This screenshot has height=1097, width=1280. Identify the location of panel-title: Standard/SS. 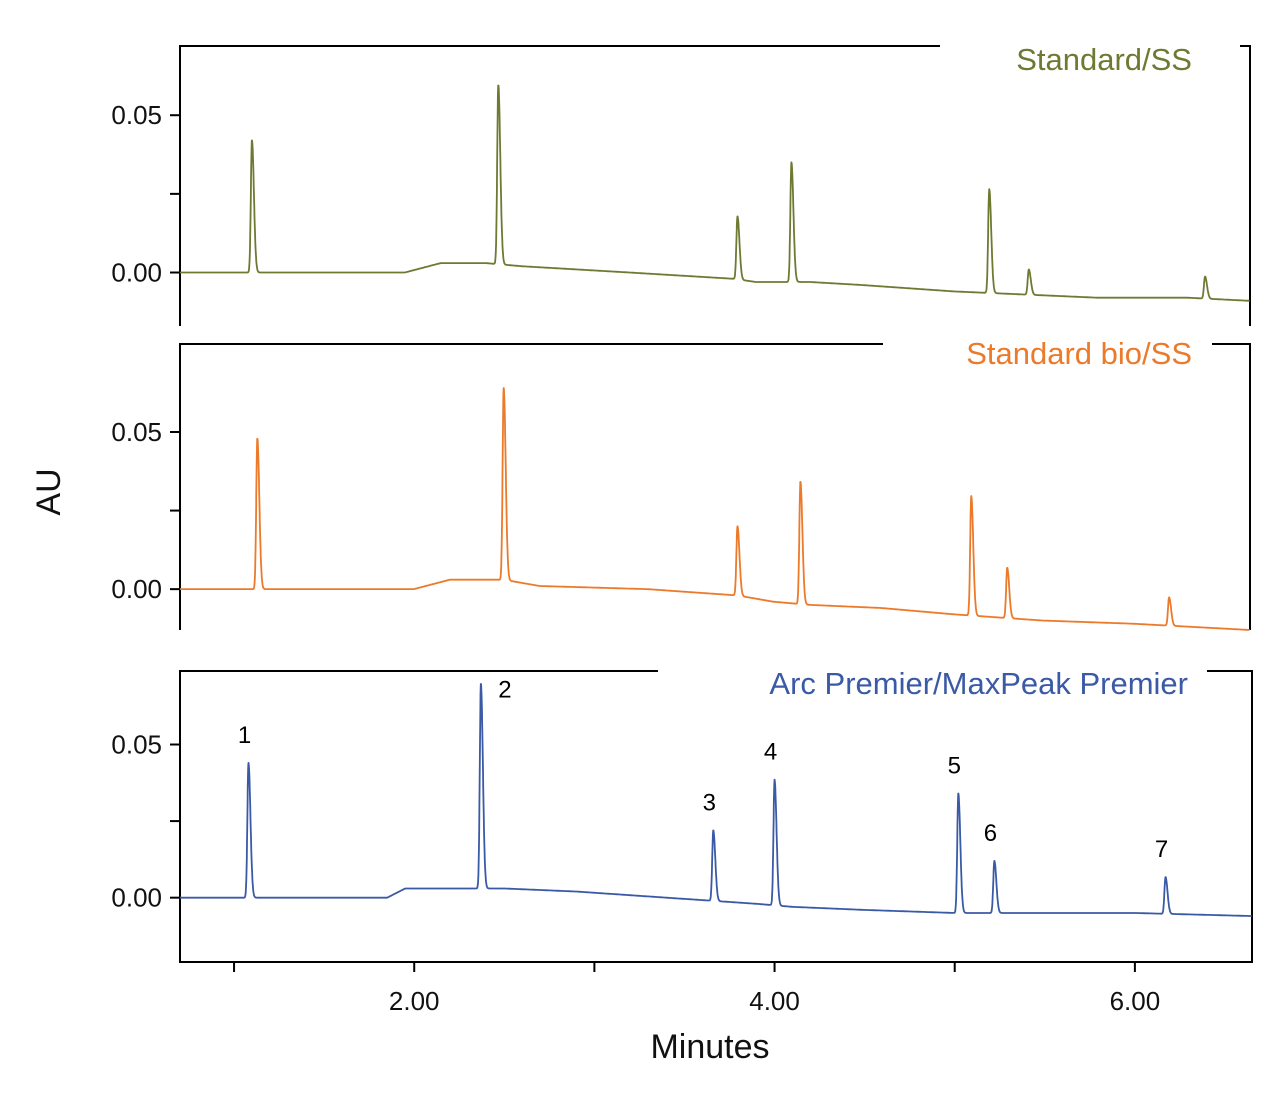
(1104, 59).